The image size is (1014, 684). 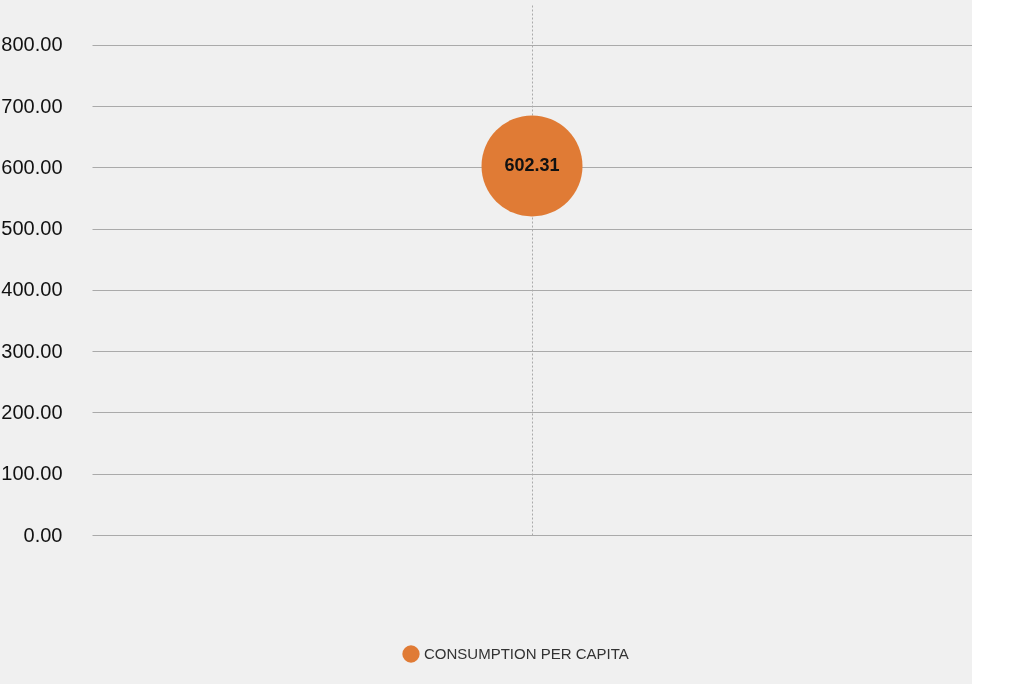 I want to click on y-tick-label: 700.00, so click(x=32, y=105).